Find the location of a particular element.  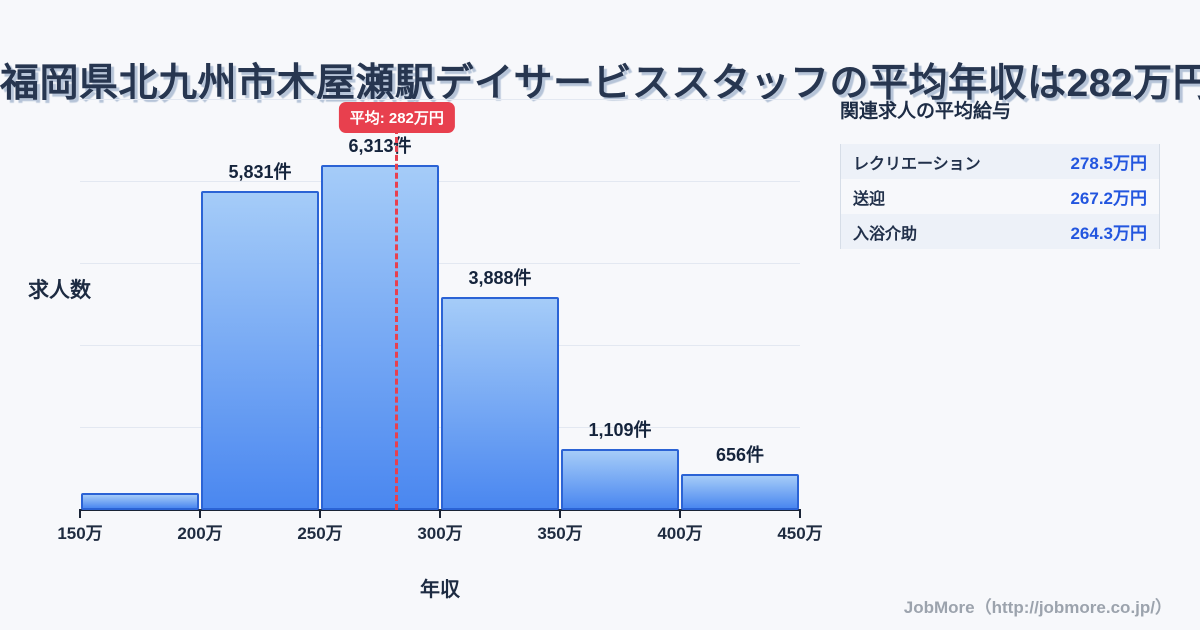

related-job-row: レクリエーション 278.5万円 is located at coordinates (1000, 161).